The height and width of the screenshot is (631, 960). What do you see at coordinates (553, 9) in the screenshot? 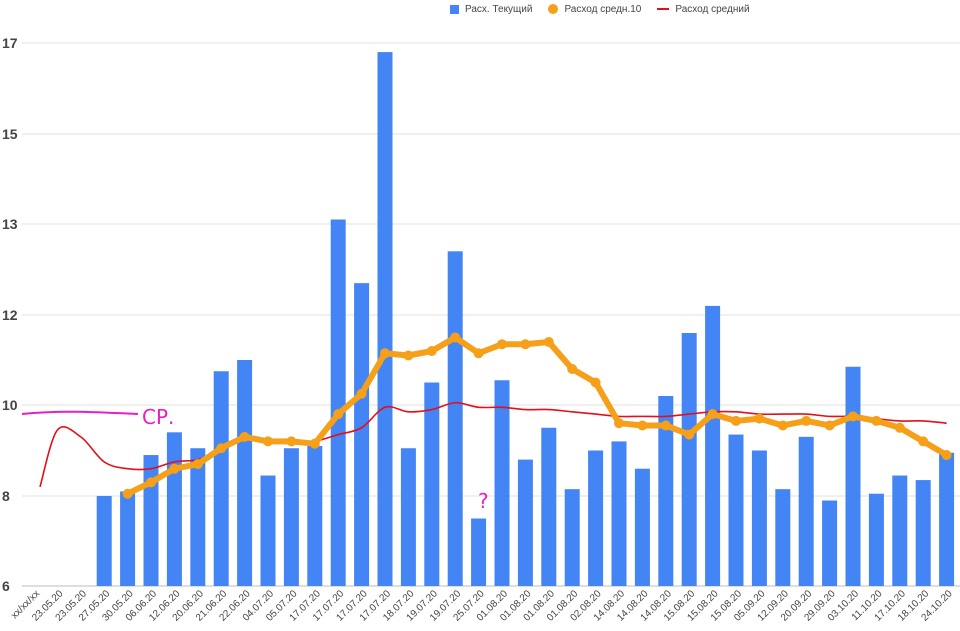
I see `legend-swatch-avg10` at bounding box center [553, 9].